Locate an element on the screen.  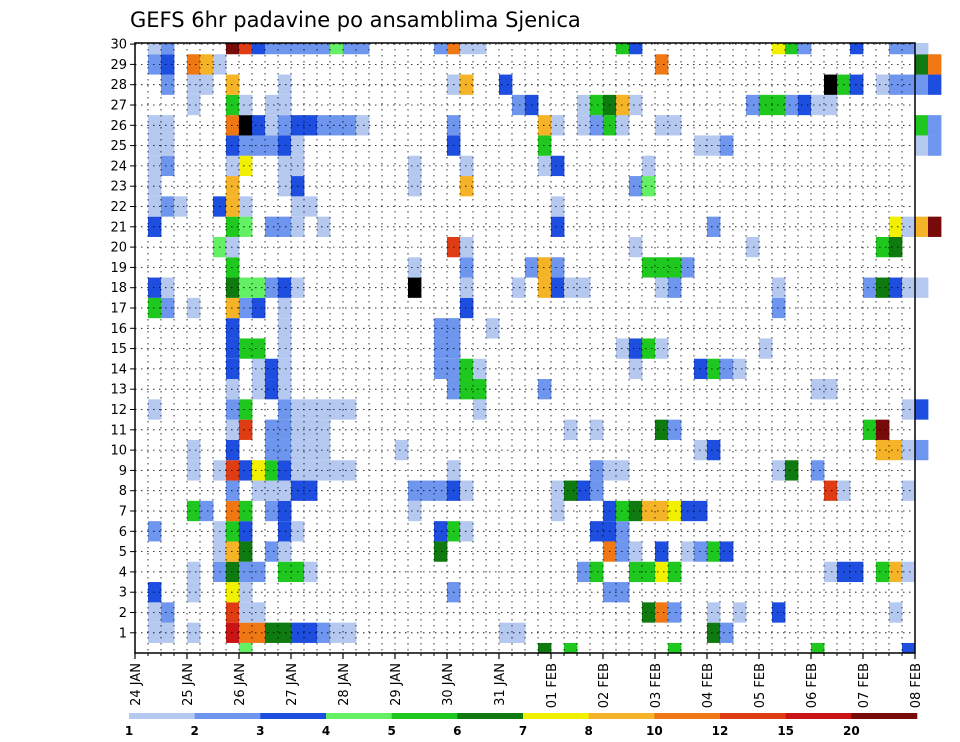
y-tick-label: 16 is located at coordinates (118, 329).